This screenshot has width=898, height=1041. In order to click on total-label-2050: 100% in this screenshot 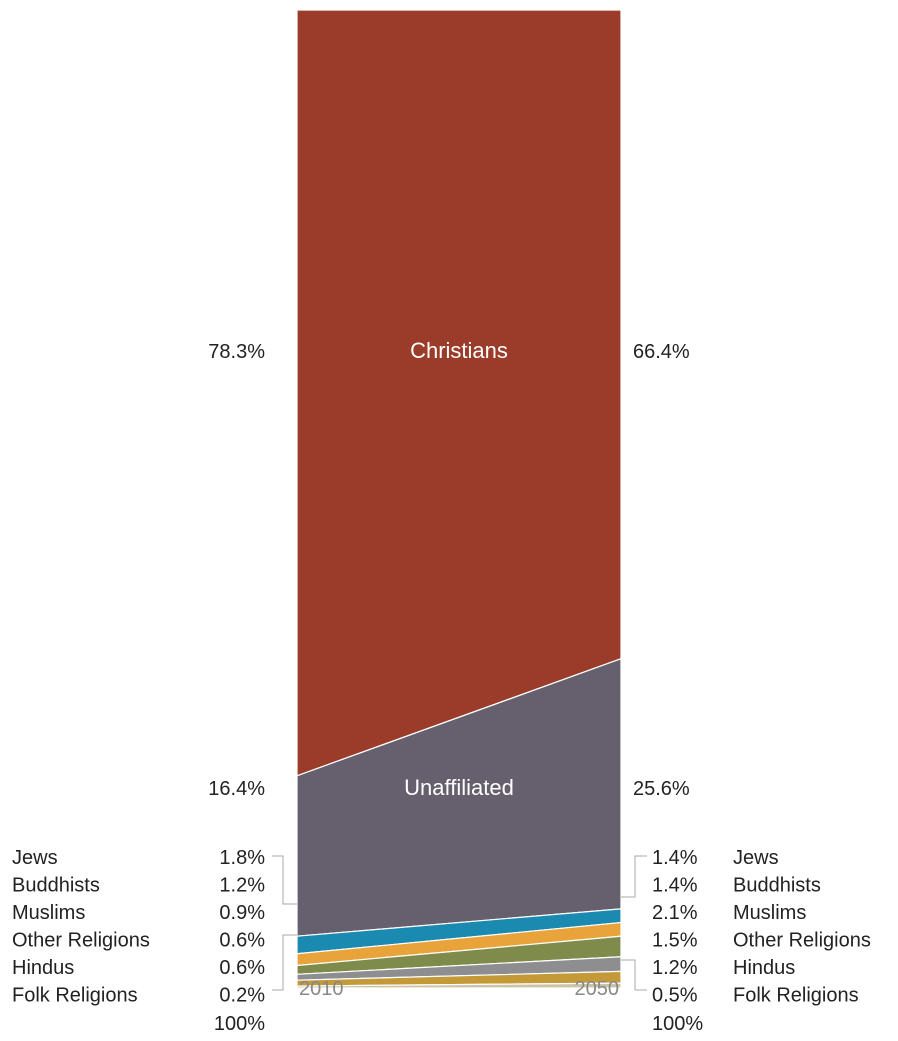, I will do `click(677, 1024)`.